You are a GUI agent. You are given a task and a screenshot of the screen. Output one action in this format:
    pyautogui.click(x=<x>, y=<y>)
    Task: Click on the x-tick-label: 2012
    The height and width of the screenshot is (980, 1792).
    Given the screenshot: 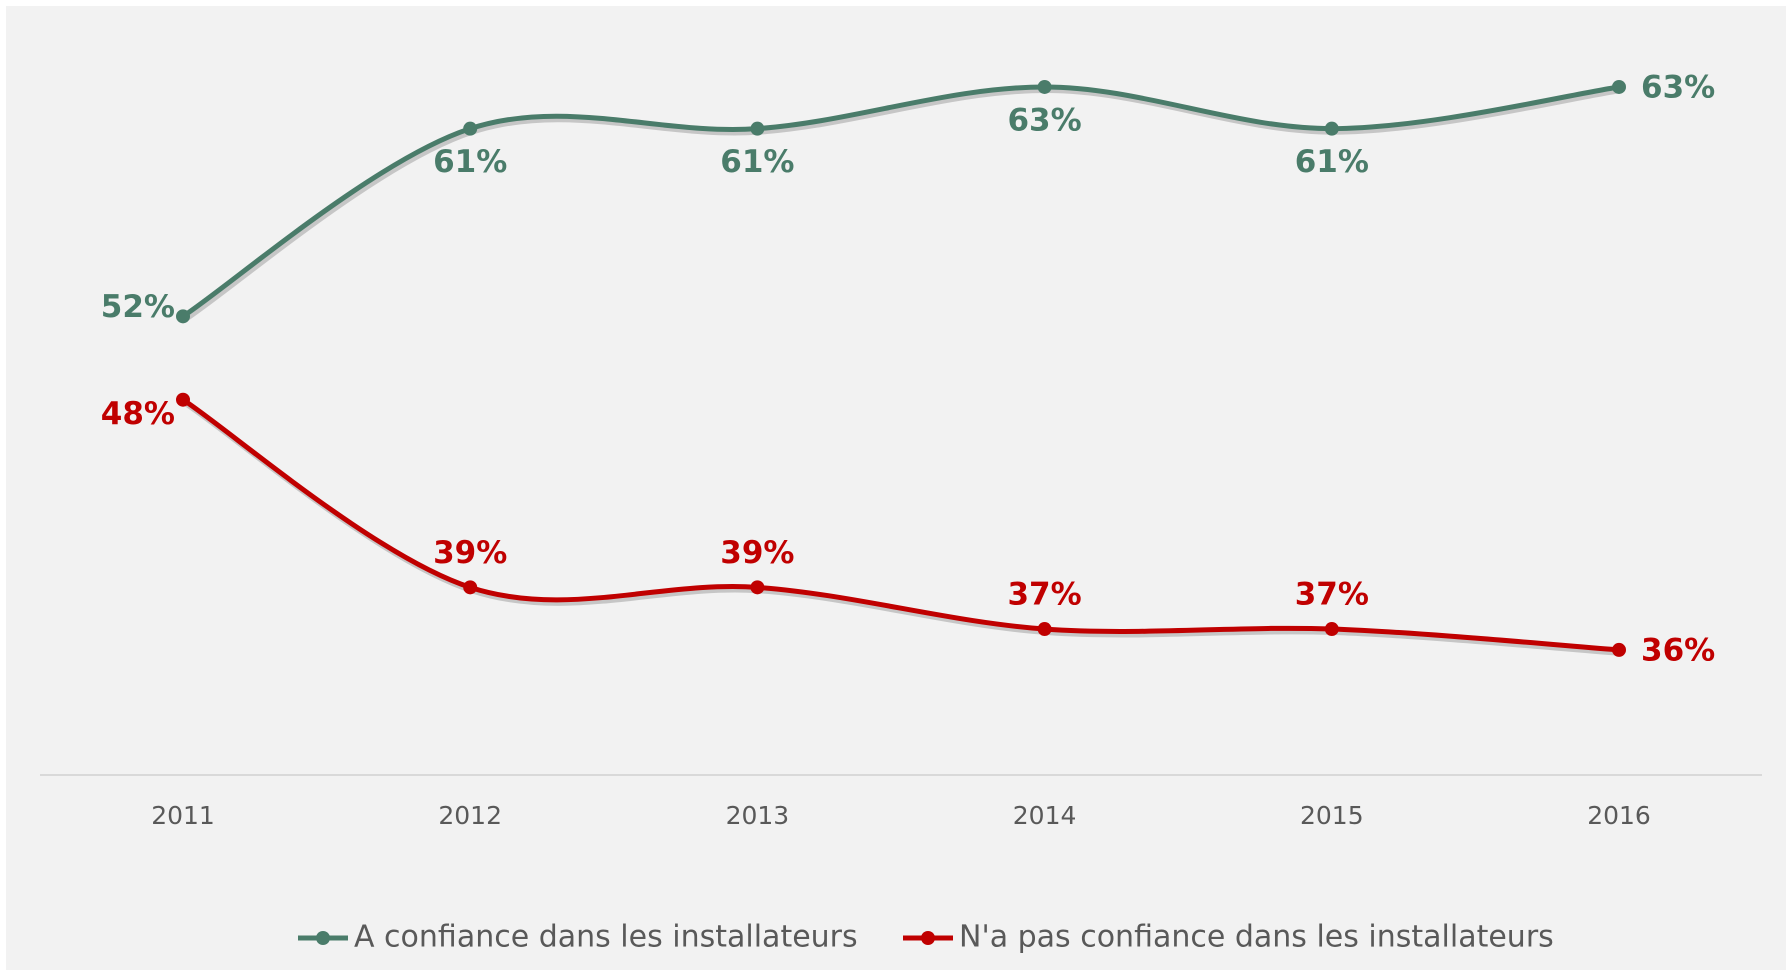 What is the action you would take?
    pyautogui.click(x=470, y=815)
    